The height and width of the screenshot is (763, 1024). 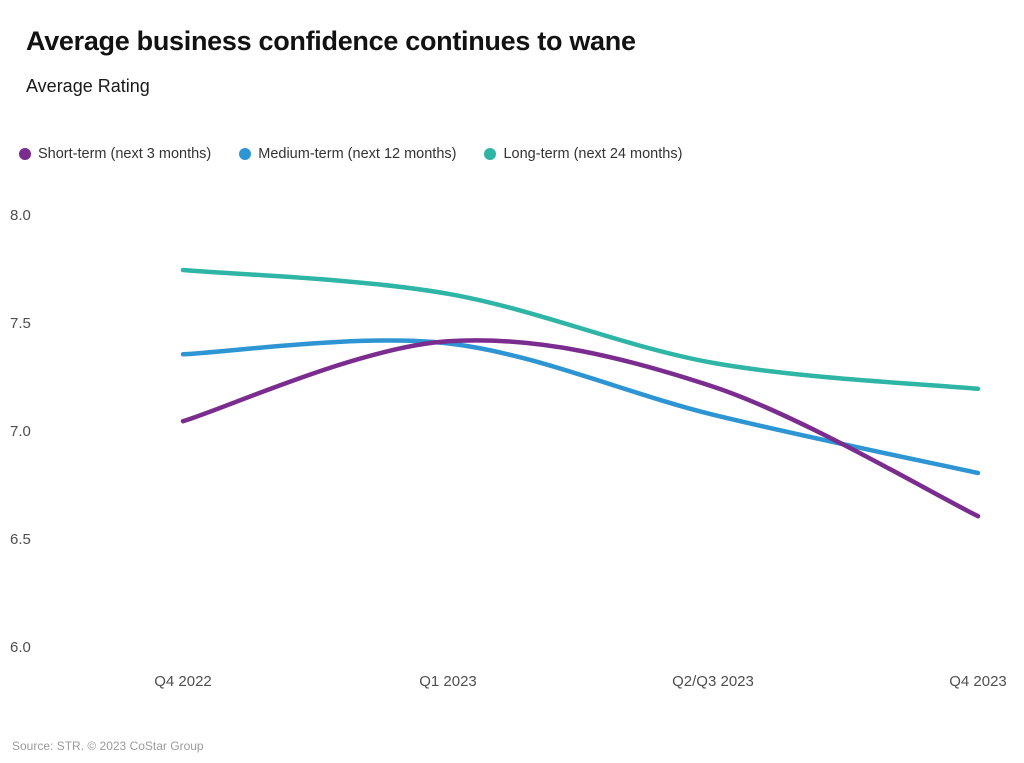 I want to click on x-axis-tick: Q2/Q3 2023, so click(x=713, y=681).